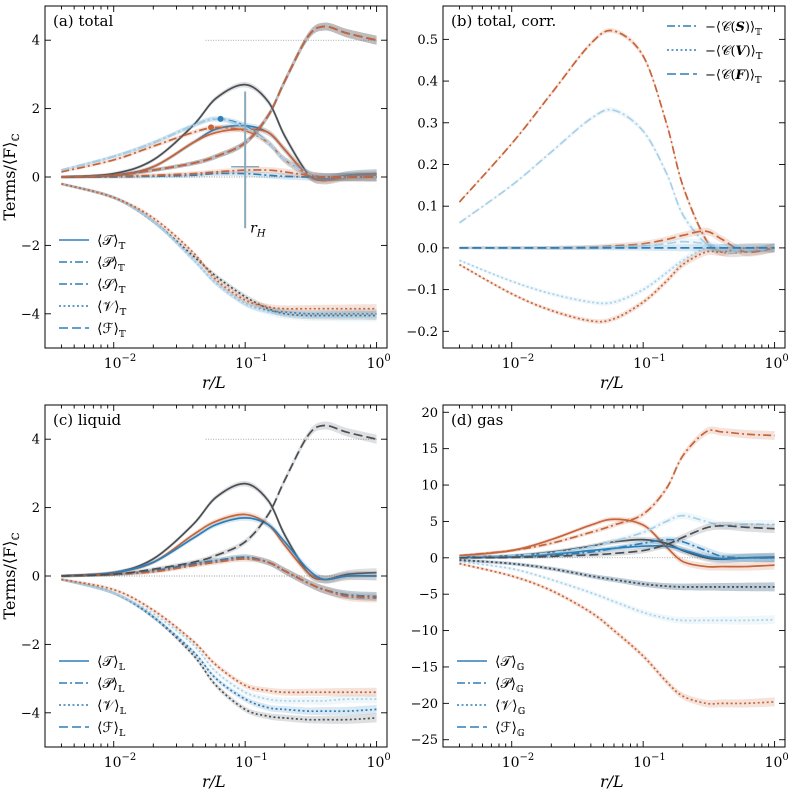  What do you see at coordinates (422, 332) in the screenshot?
I see `y-tick-label: −0.2` at bounding box center [422, 332].